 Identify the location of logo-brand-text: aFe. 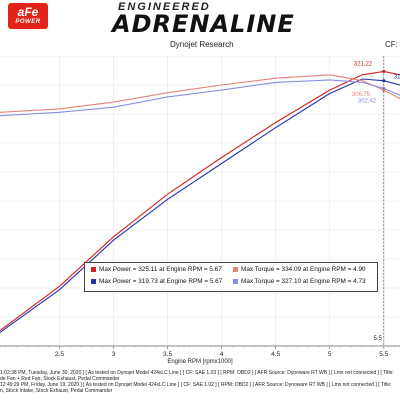
(28, 12).